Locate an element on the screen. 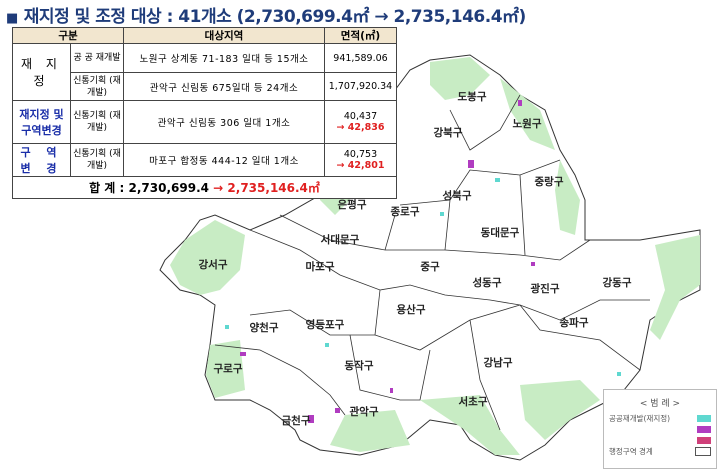 Image resolution: width=727 pixels, height=473 pixels. district-label: 관악구 is located at coordinates (364, 411).